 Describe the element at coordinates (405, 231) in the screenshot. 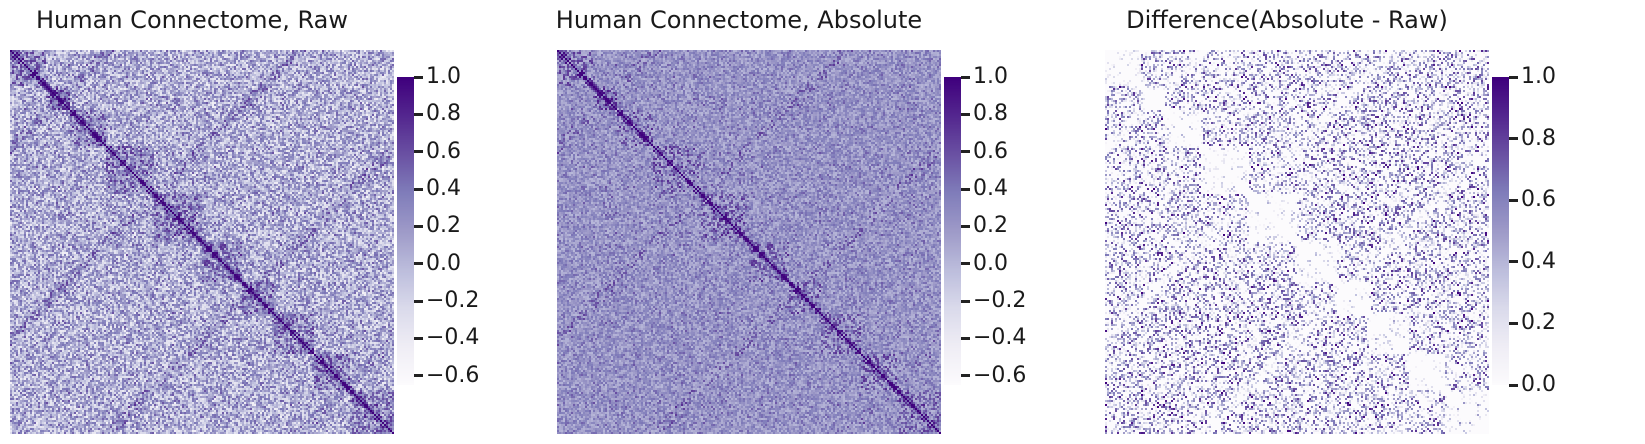

I see `colorbar-raw` at that location.